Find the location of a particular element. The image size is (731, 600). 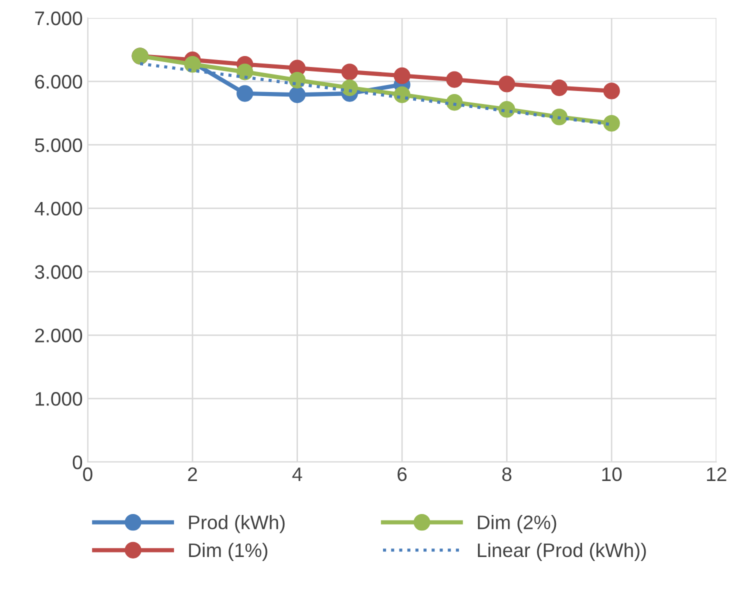

legend-label: Linear (Prod (kWh)) is located at coordinates (562, 551).